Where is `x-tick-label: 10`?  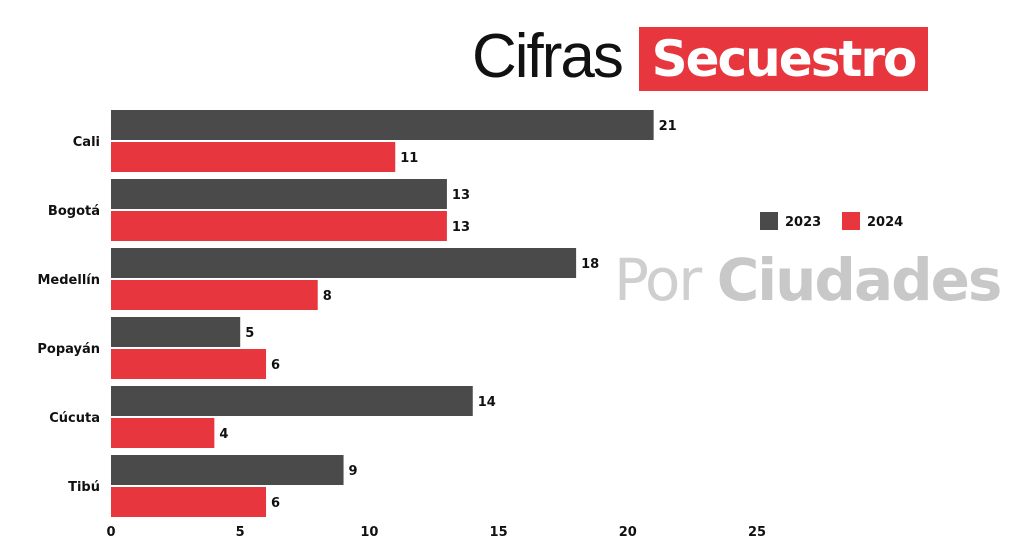
x-tick-label: 10 is located at coordinates (369, 532).